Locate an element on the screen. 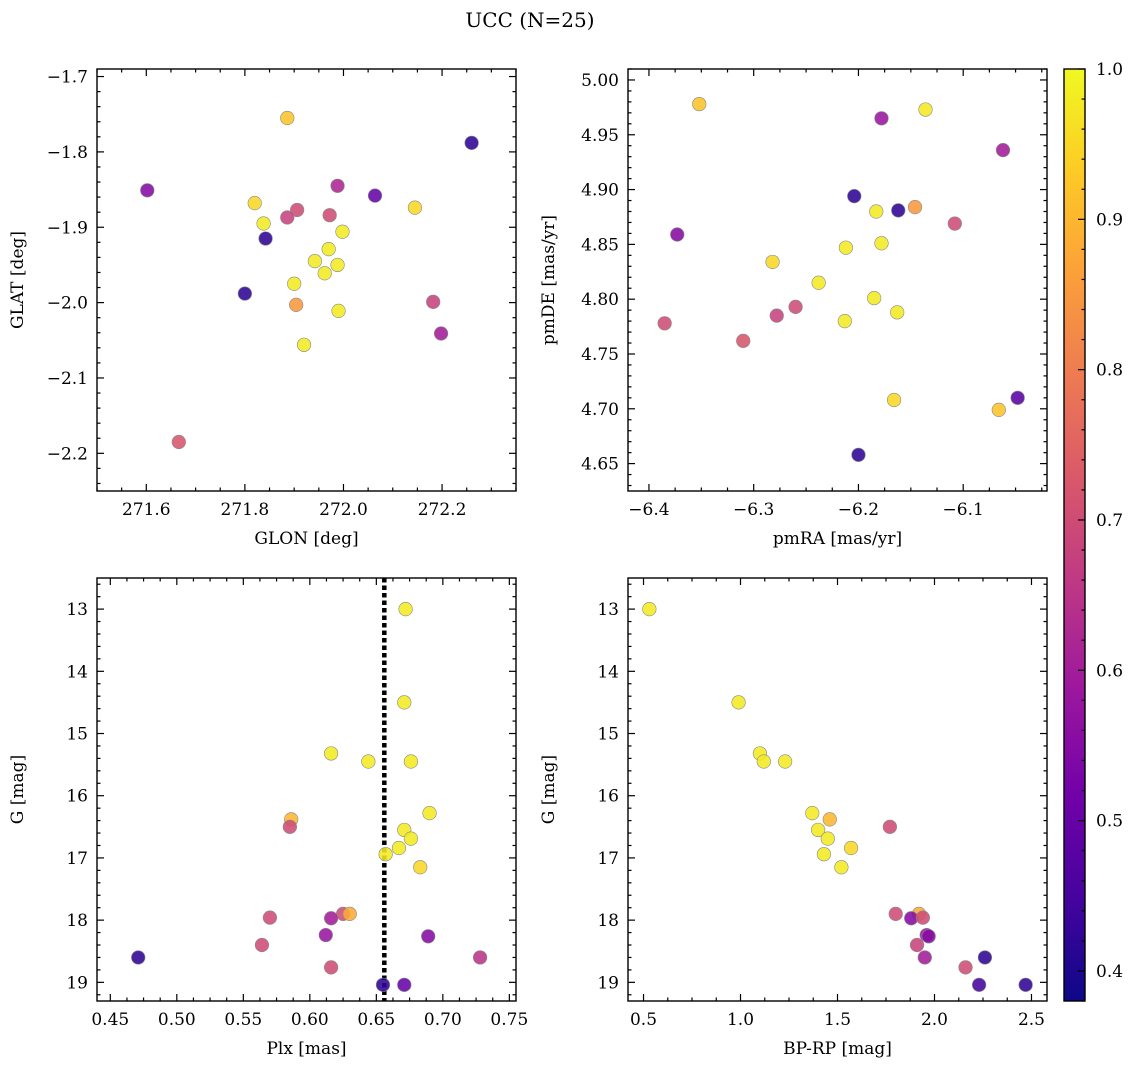 The width and height of the screenshot is (1136, 1068). x-axis-label: GLON [deg] is located at coordinates (306, 539).